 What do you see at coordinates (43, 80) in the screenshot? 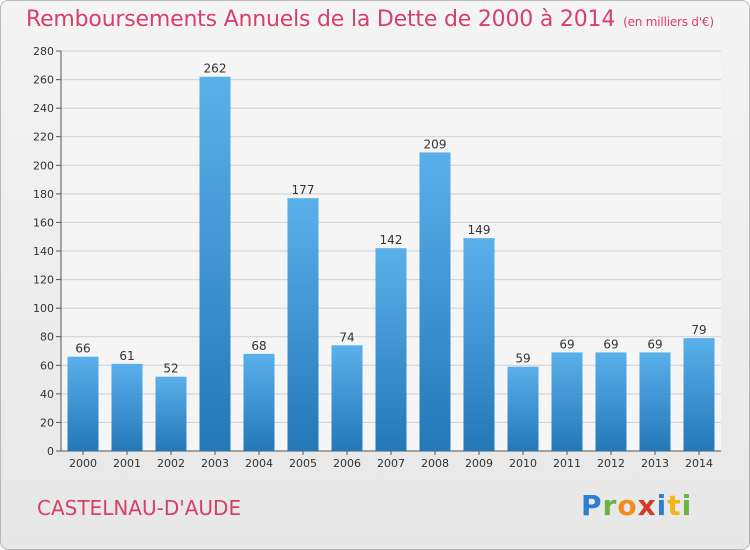
I see `y-tick-label: 260` at bounding box center [43, 80].